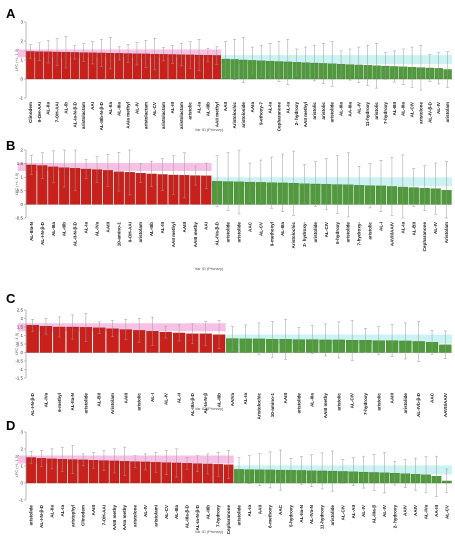 The width and height of the screenshot is (455, 550). What do you see at coordinates (11, 298) in the screenshot?
I see `panel-letter: C` at bounding box center [11, 298].